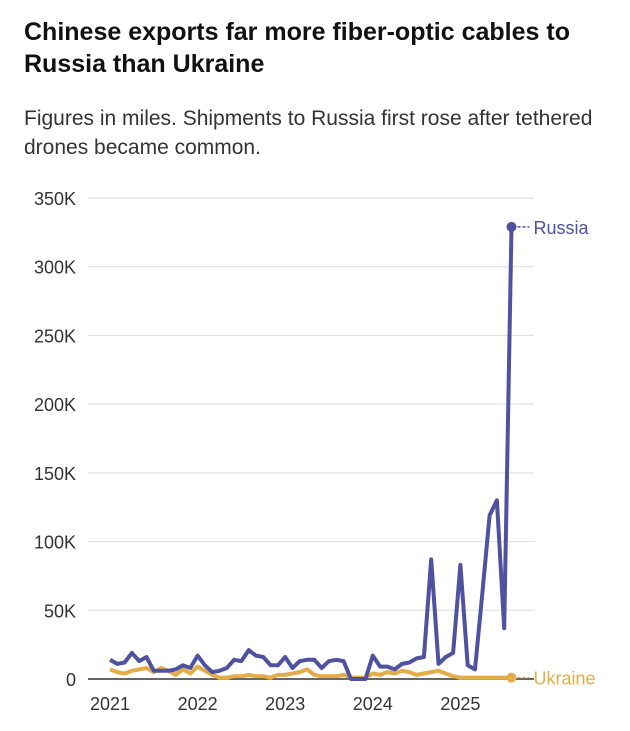  I want to click on y-tick-label: 300K, so click(55, 268).